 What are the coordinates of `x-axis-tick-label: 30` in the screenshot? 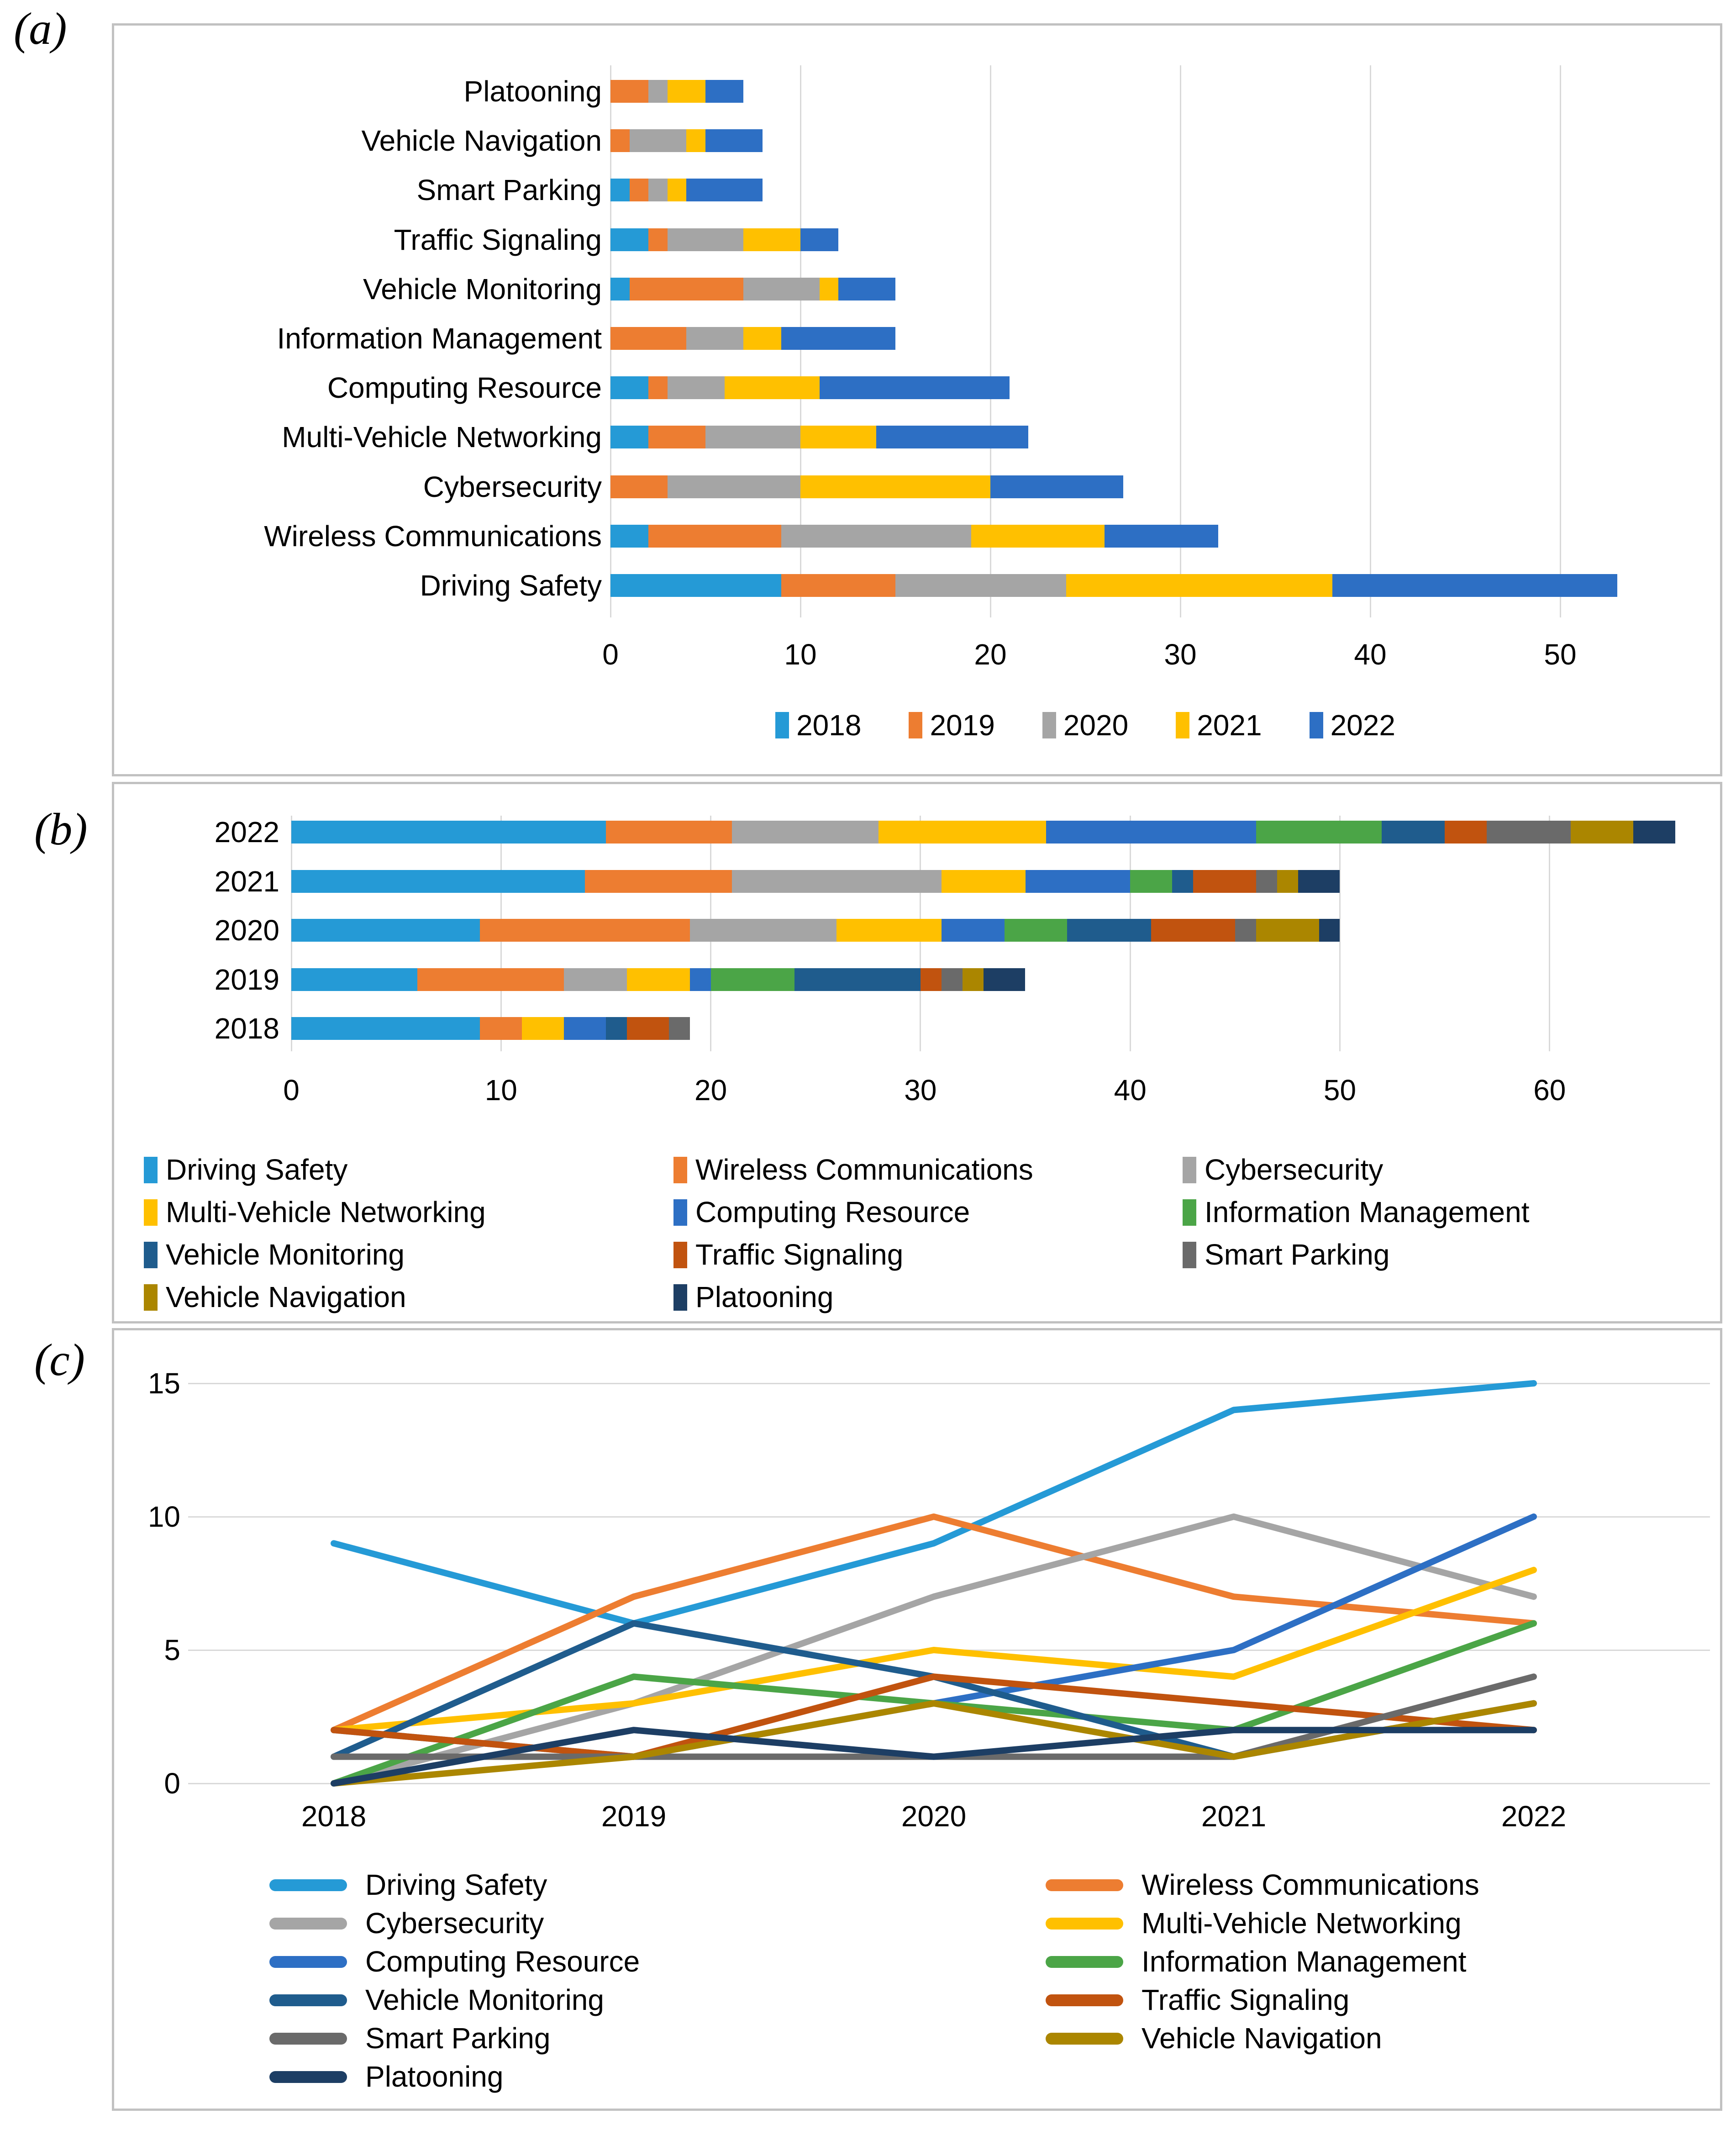 It's located at (1180, 654).